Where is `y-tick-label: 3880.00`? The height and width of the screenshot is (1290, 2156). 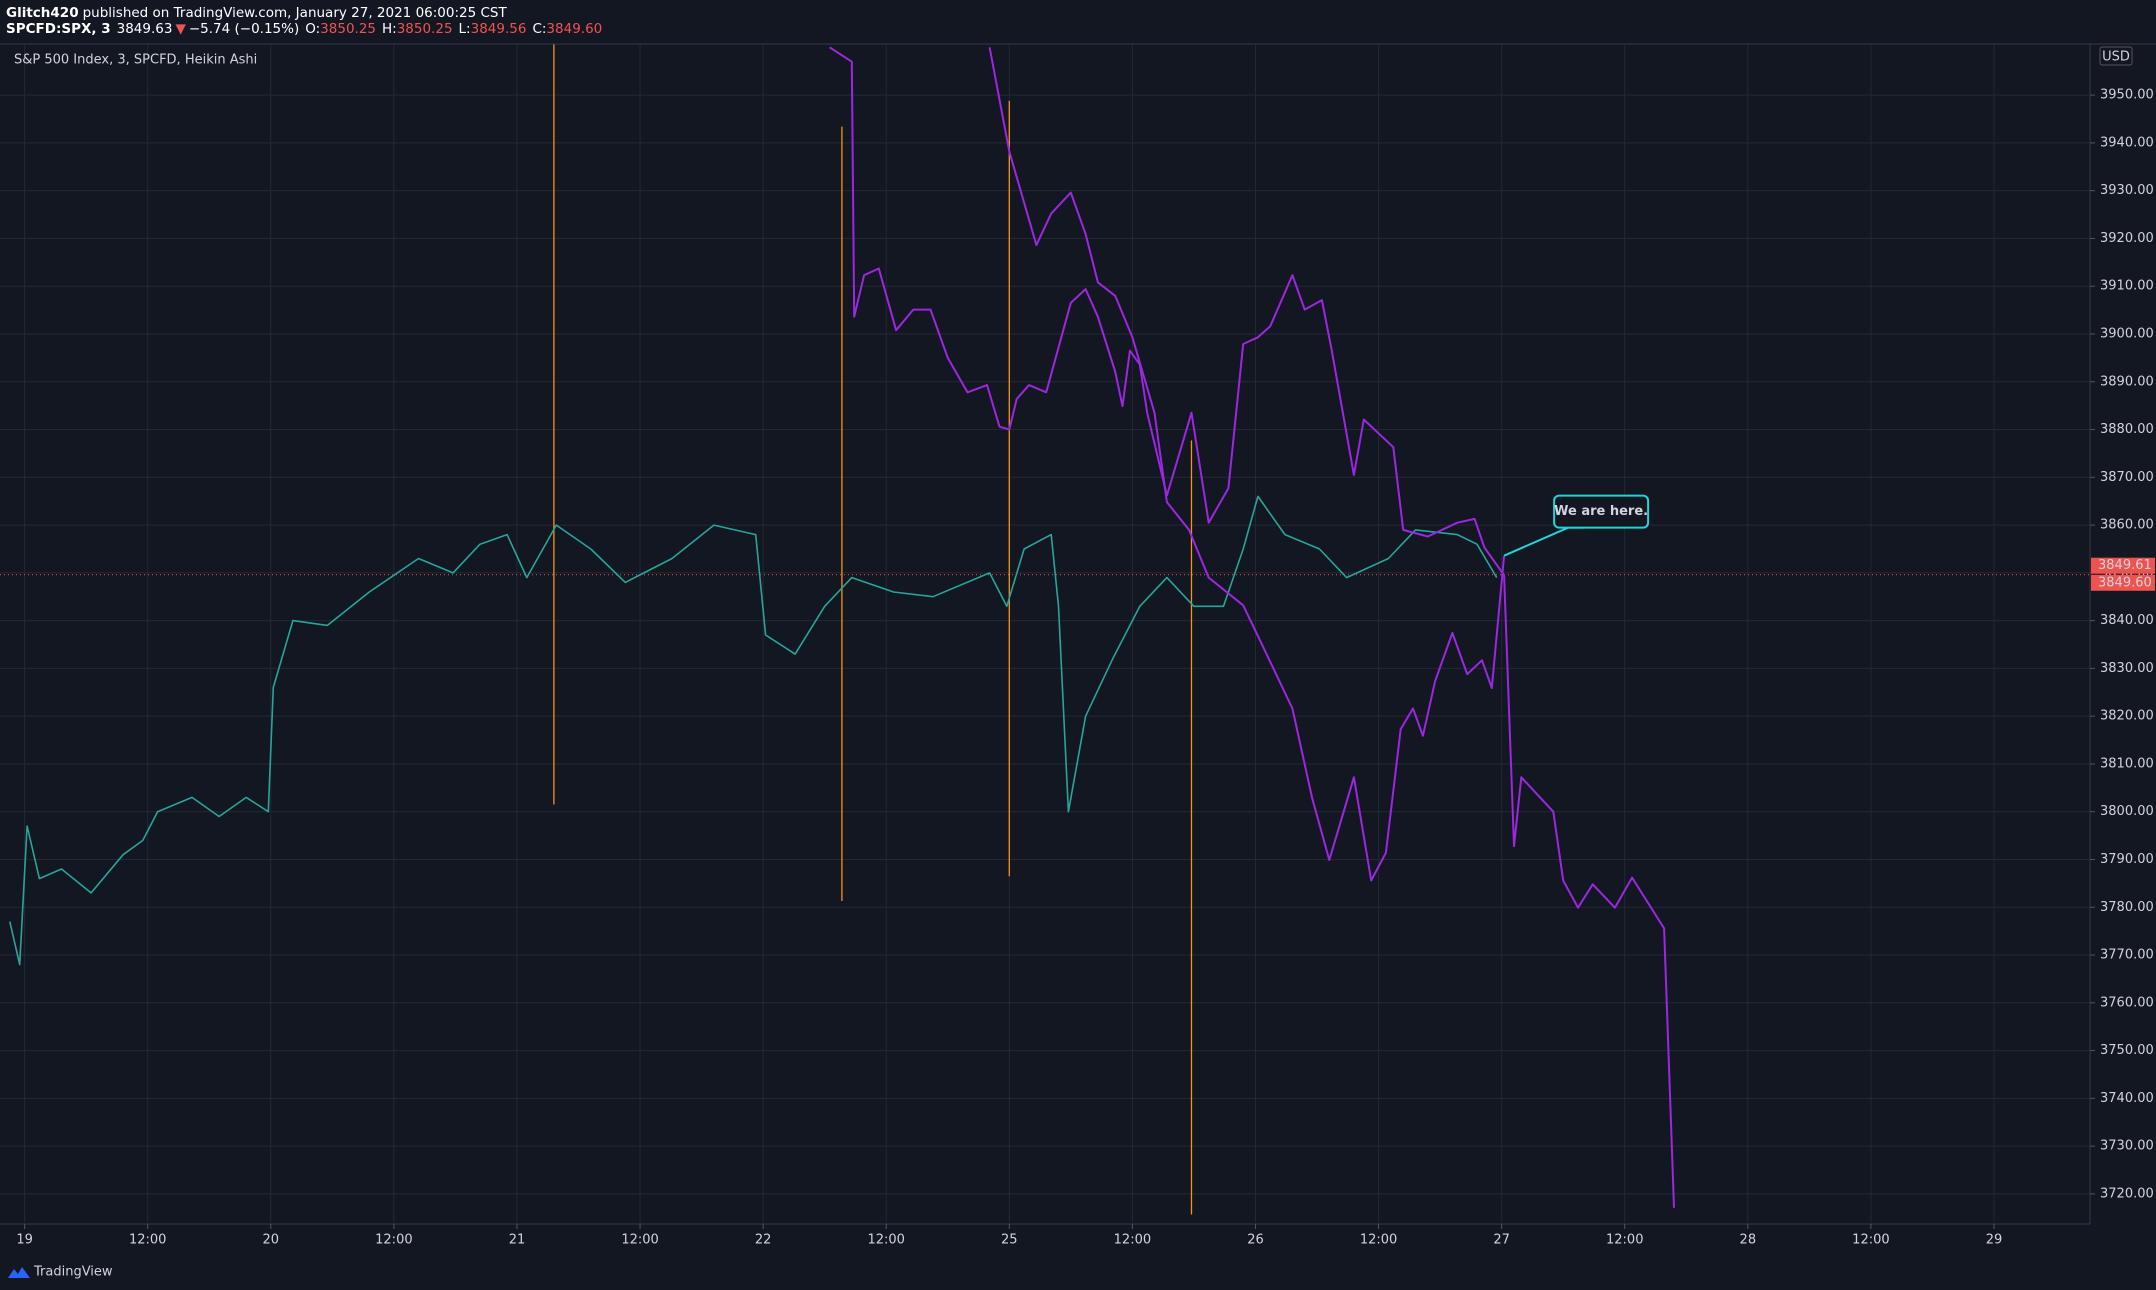 y-tick-label: 3880.00 is located at coordinates (2127, 429).